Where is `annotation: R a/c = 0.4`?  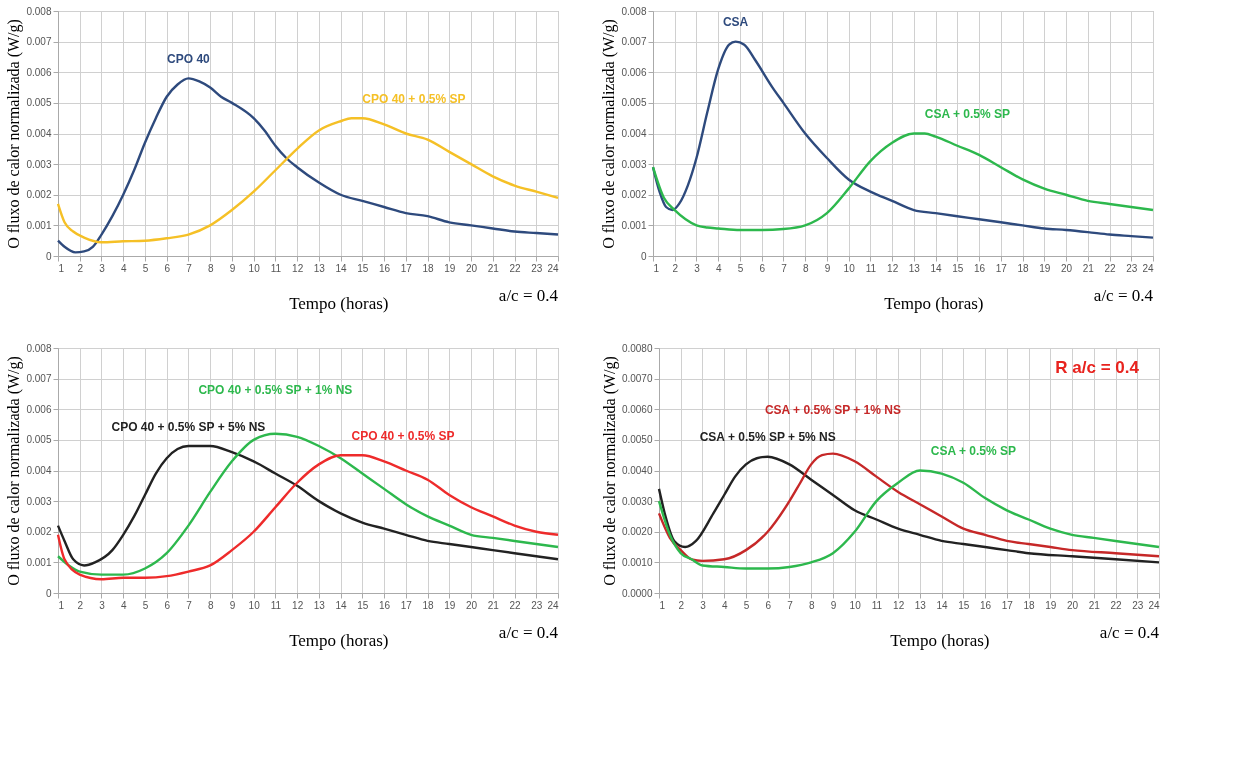 annotation: R a/c = 0.4 is located at coordinates (1097, 367).